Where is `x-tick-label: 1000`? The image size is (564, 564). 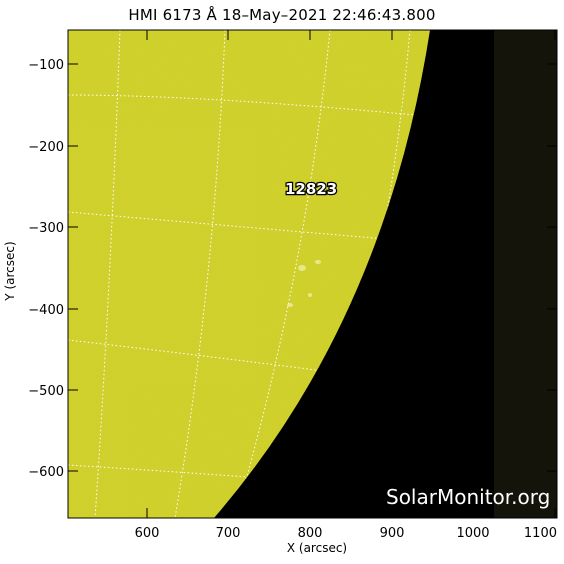
x-tick-label: 1000 is located at coordinates (472, 533).